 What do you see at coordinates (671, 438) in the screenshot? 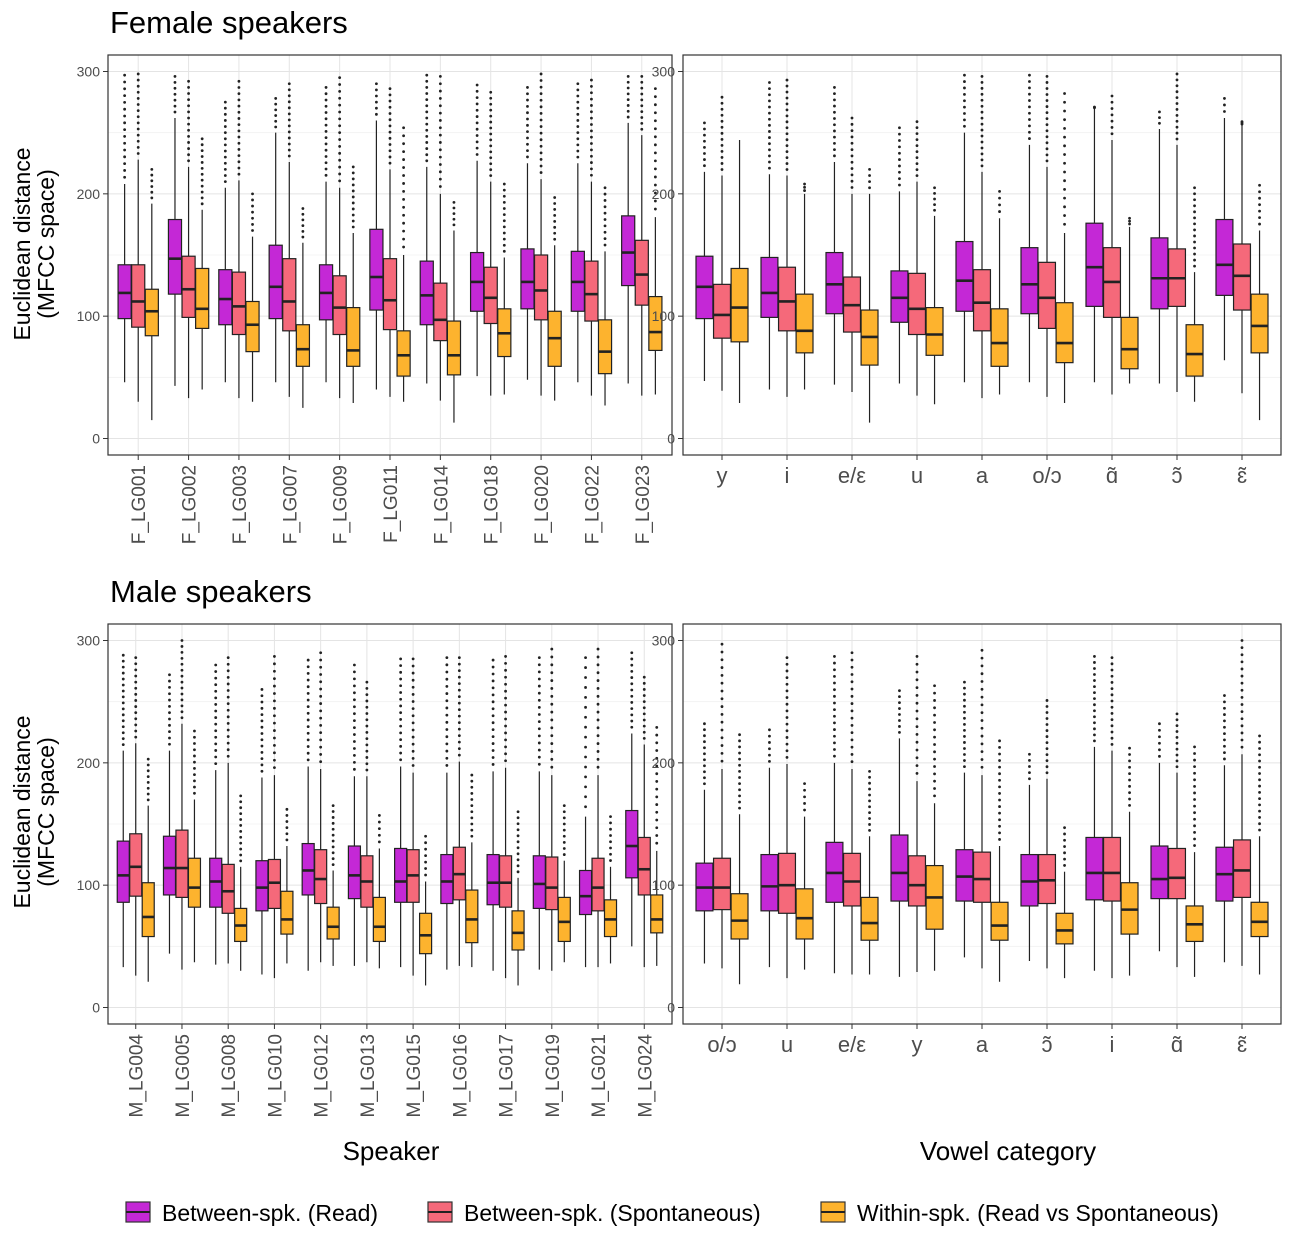
I see `y-tick-label: 0` at bounding box center [671, 438].